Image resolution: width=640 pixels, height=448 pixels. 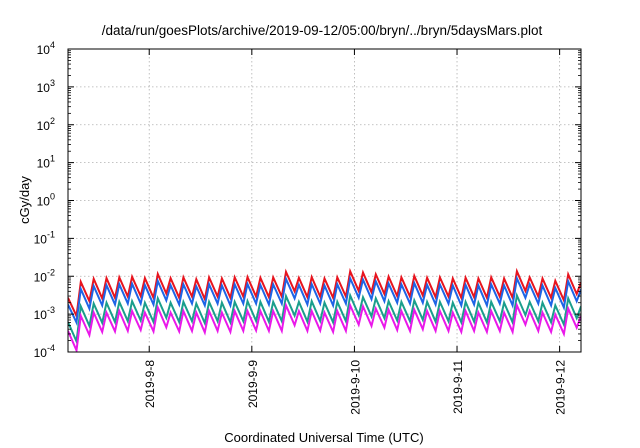 What do you see at coordinates (46, 200) in the screenshot?
I see `y-tick-label: 10⁰` at bounding box center [46, 200].